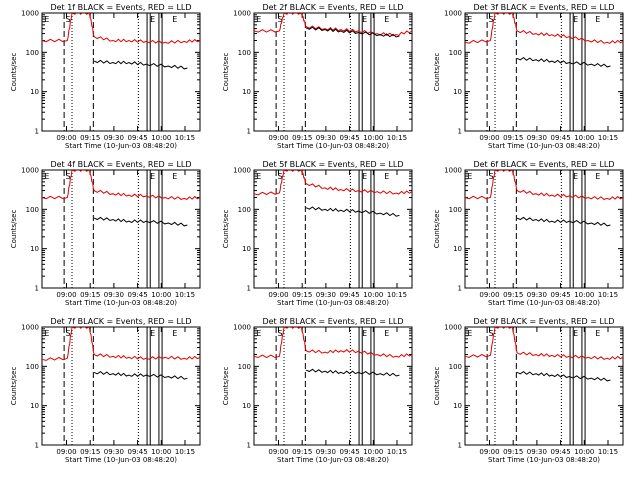  I want to click on panel-title: Det 3f BLACK = Events, RED = LLD, so click(543, 7).